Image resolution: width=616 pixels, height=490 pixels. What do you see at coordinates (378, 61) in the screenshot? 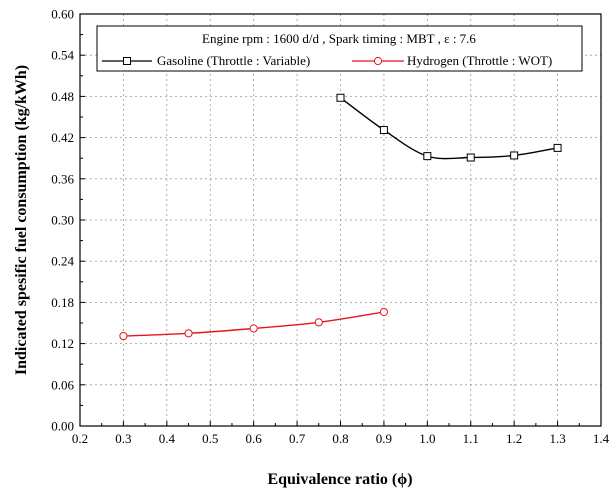
I see `legend-hydrogen-marker` at bounding box center [378, 61].